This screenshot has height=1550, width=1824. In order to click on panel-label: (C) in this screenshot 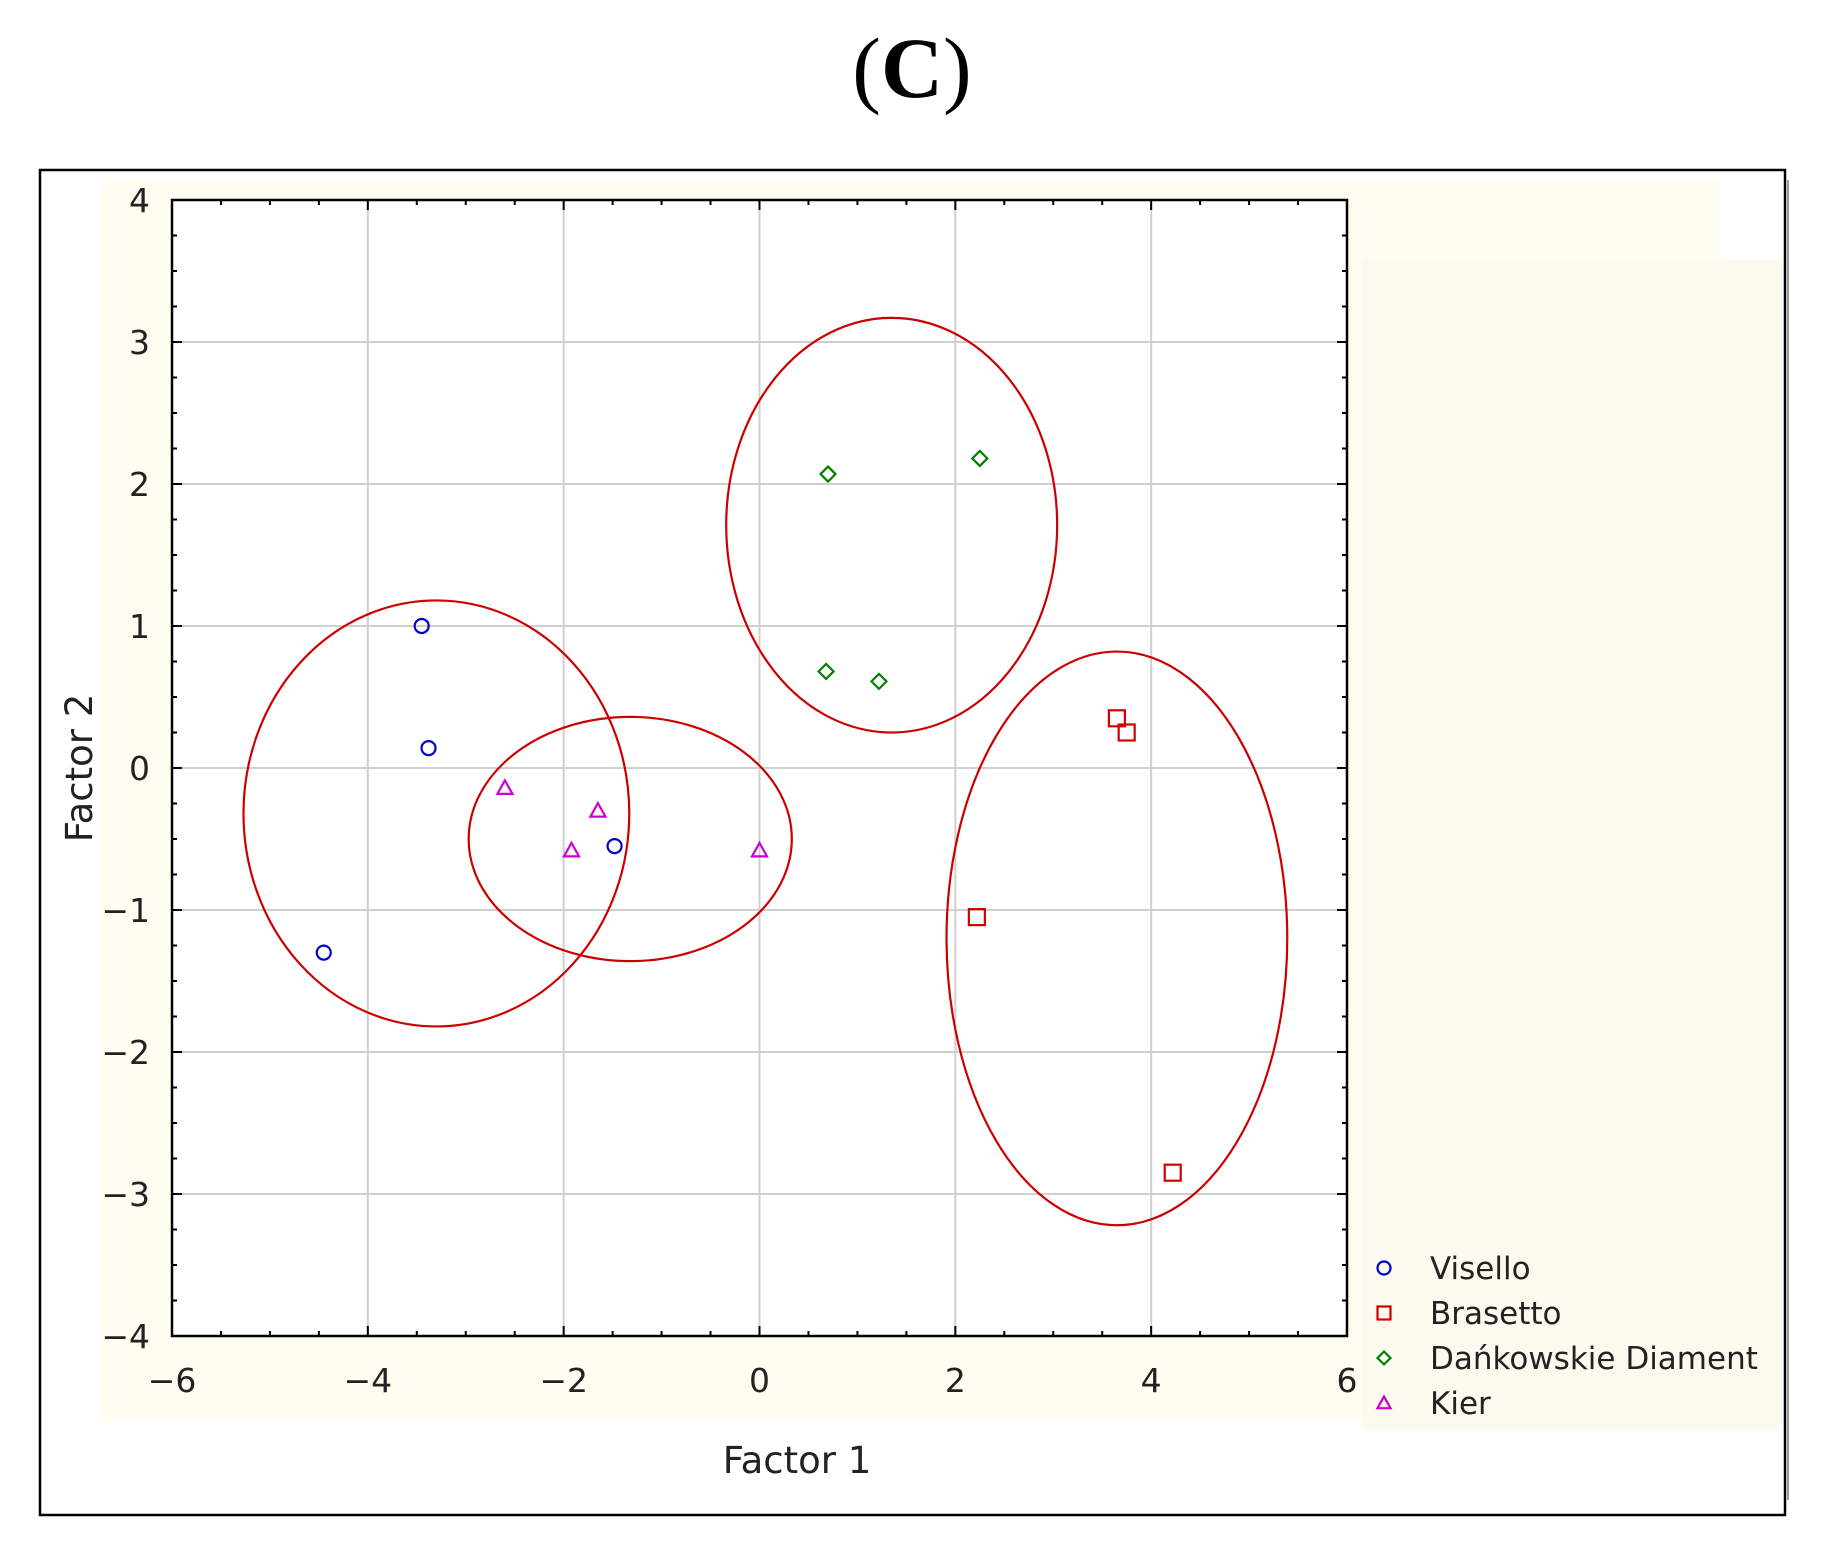, I will do `click(912, 68)`.